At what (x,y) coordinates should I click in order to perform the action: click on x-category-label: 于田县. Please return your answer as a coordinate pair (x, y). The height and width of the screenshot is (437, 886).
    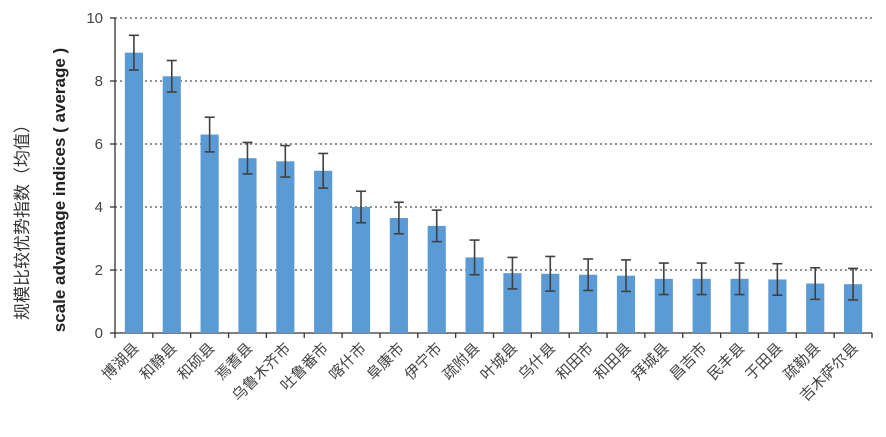
    Looking at the image, I should click on (764, 361).